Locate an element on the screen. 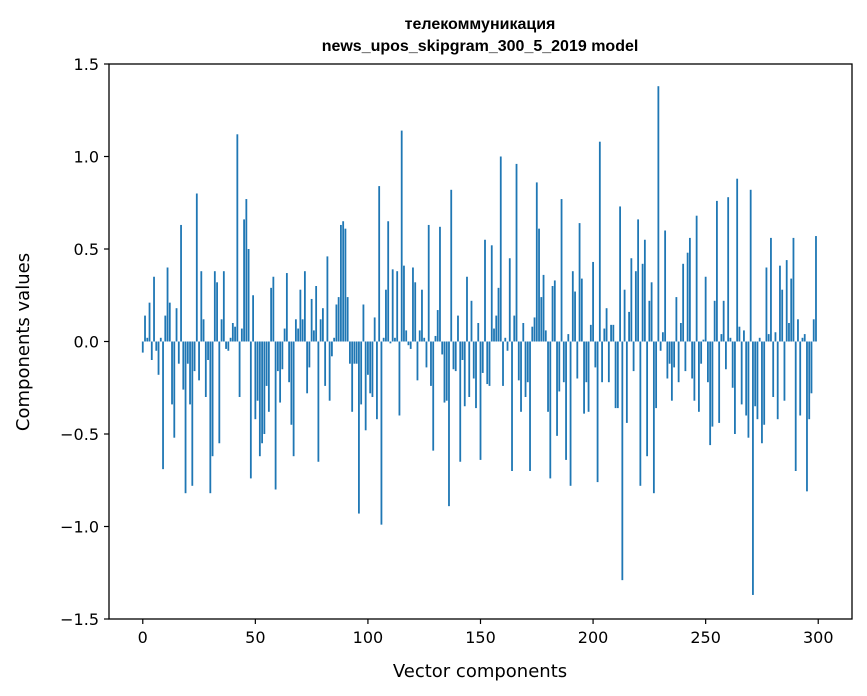 Image resolution: width=867 pixels, height=696 pixels. chart-title-line-1: телекоммуникация is located at coordinates (480, 24).